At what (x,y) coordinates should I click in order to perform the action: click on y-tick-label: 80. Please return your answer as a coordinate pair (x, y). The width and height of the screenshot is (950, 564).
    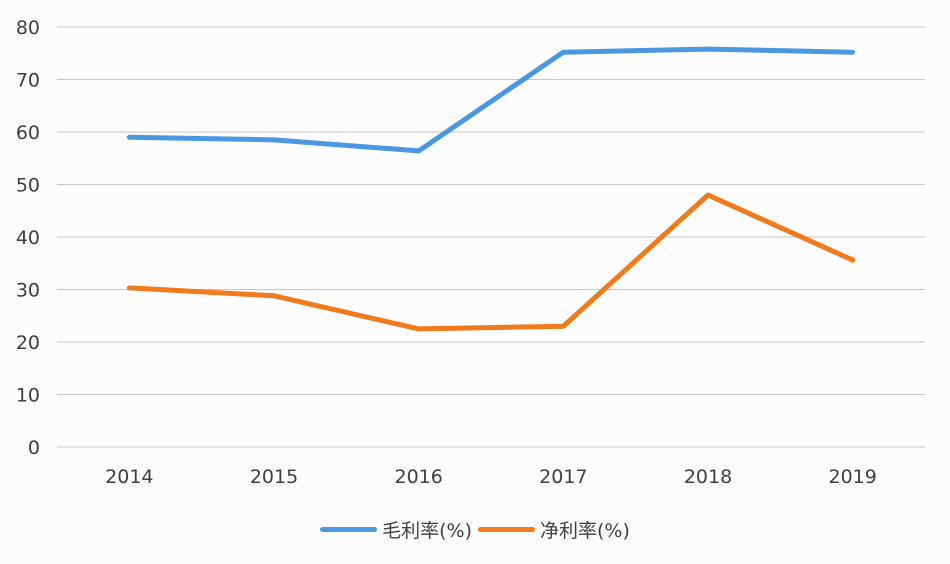
    Looking at the image, I should click on (28, 28).